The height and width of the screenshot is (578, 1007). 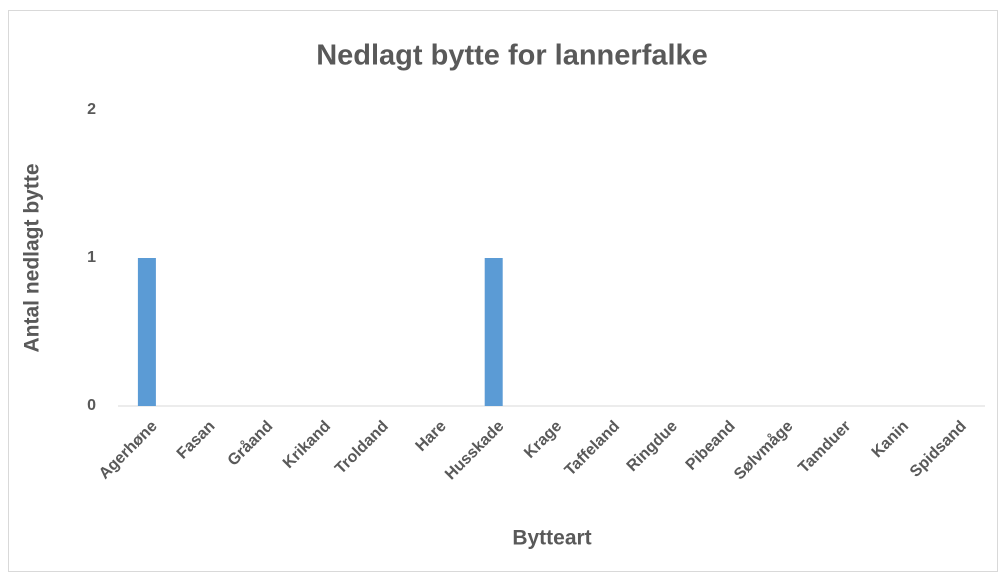 What do you see at coordinates (91, 109) in the screenshot?
I see `y-tick-label: 2` at bounding box center [91, 109].